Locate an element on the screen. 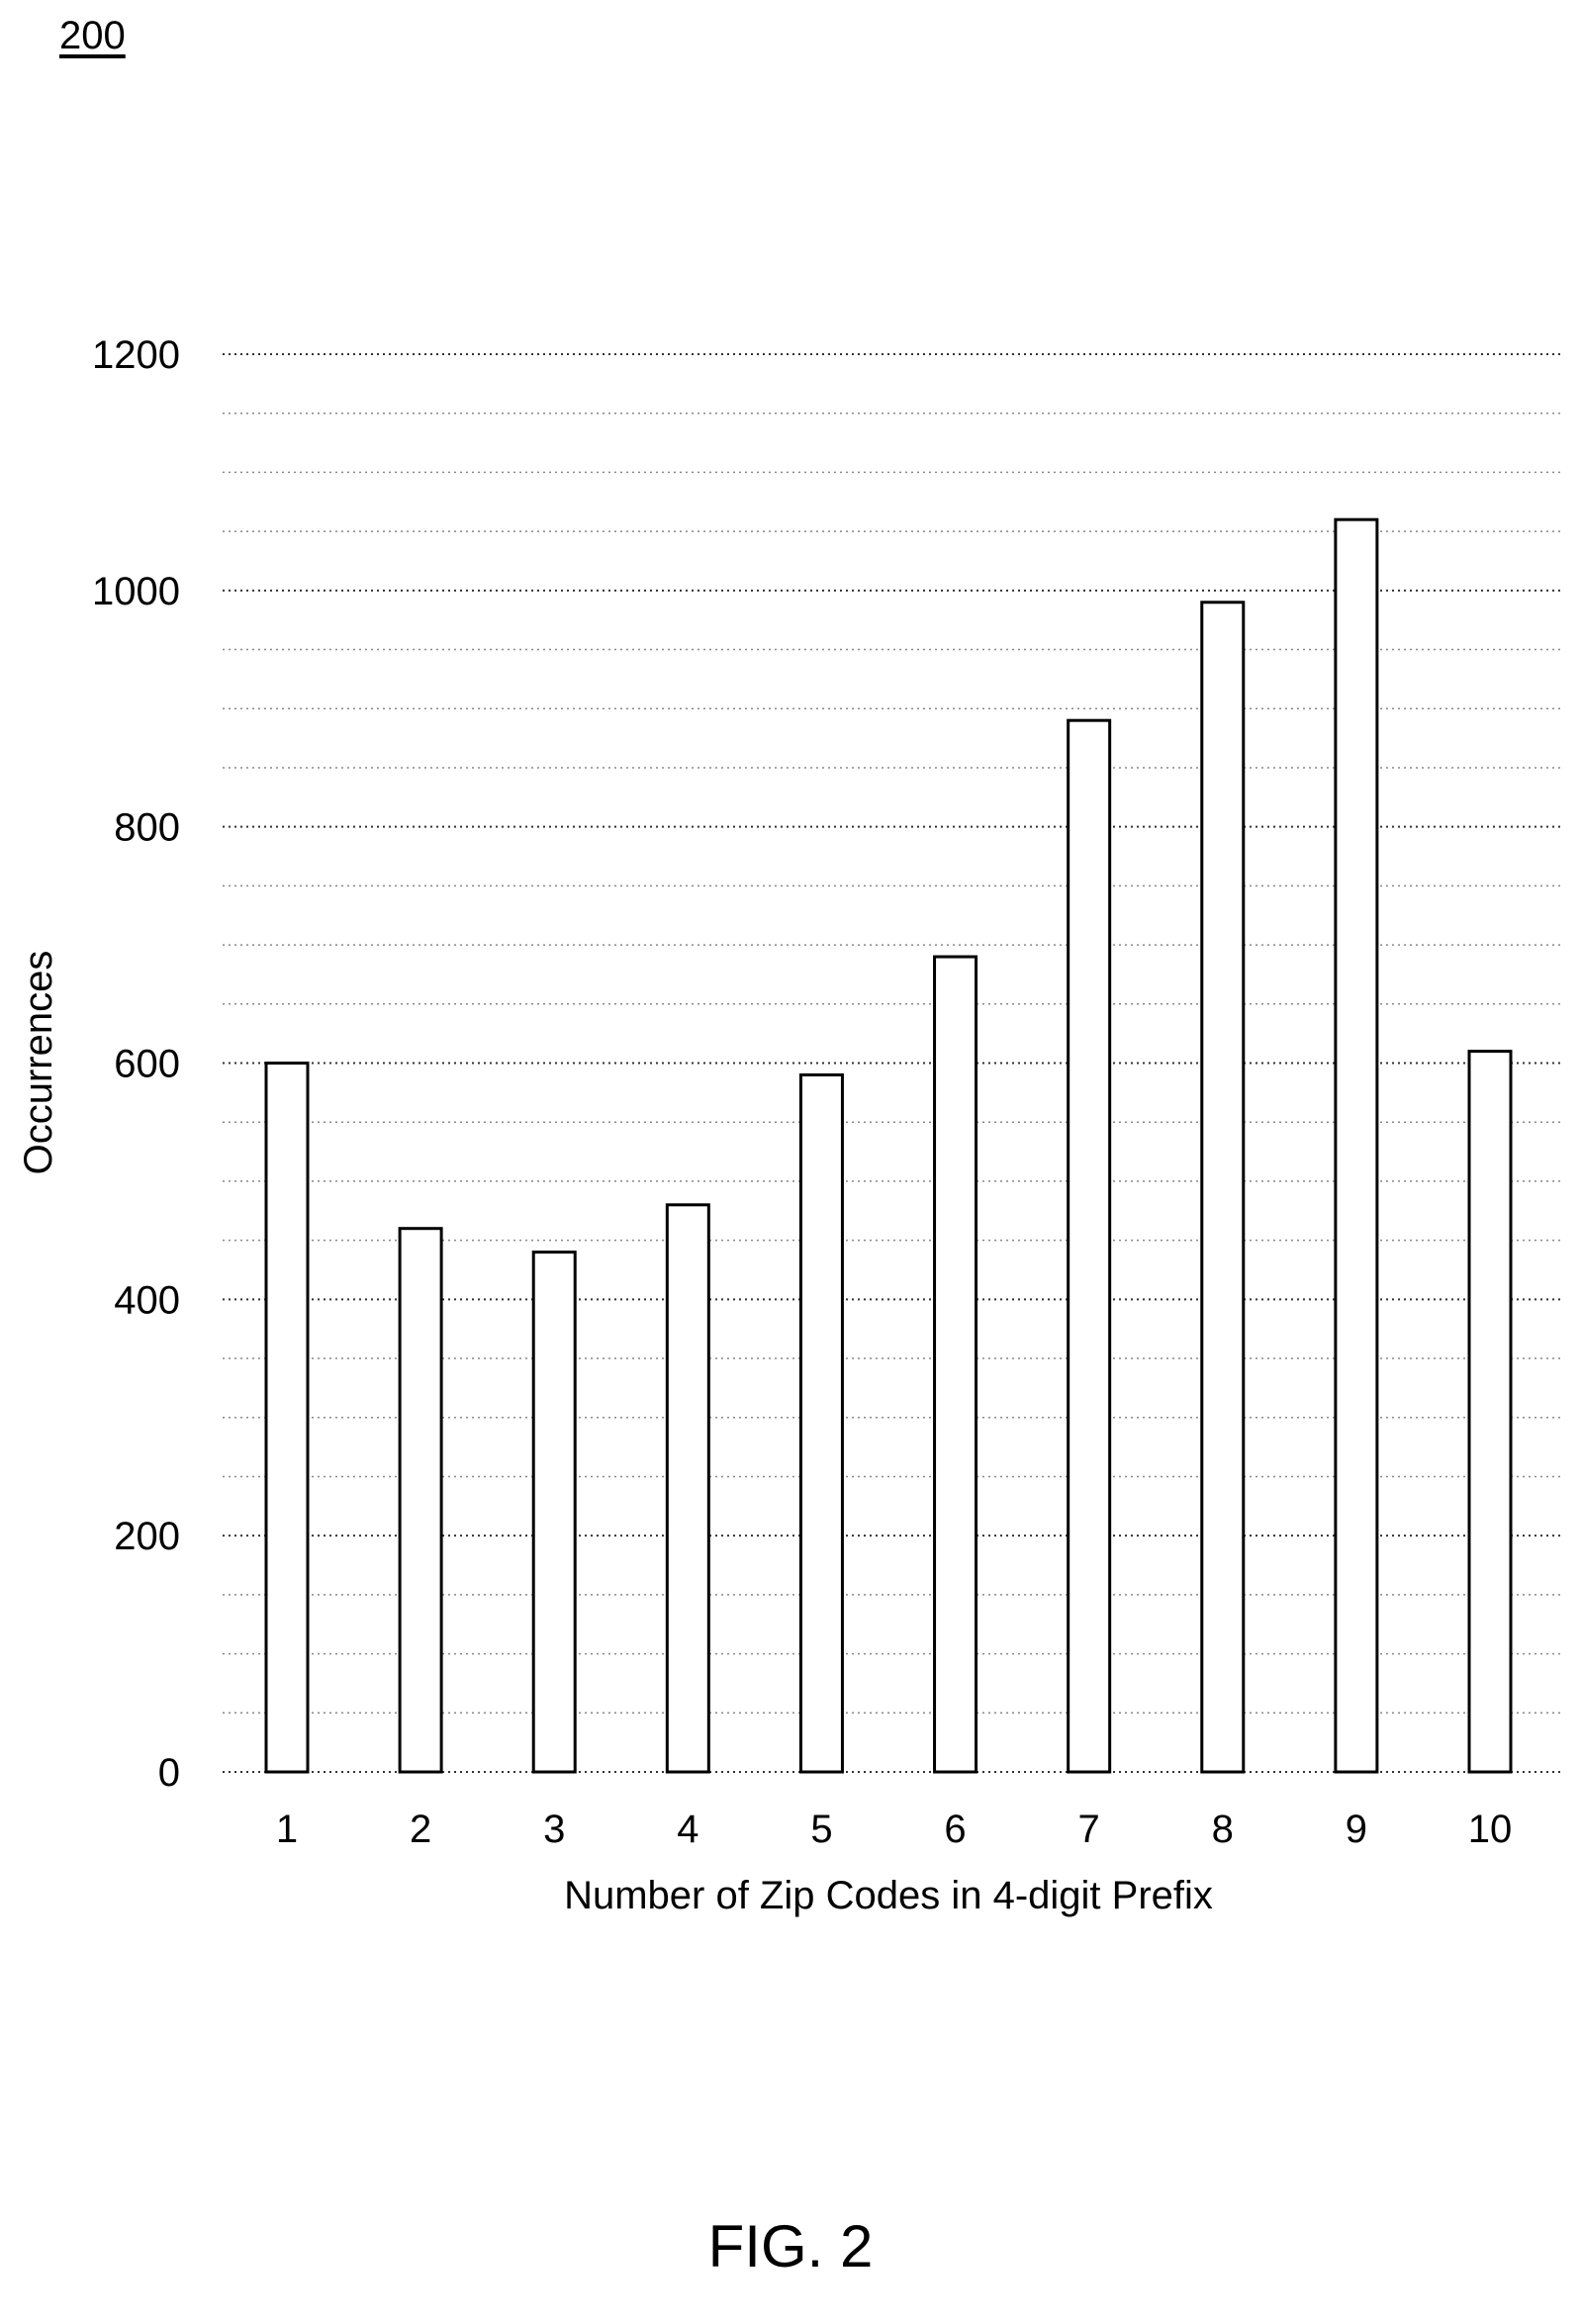 Image resolution: width=1581 pixels, height=2324 pixels. y-tick-label: 400 is located at coordinates (147, 1300).